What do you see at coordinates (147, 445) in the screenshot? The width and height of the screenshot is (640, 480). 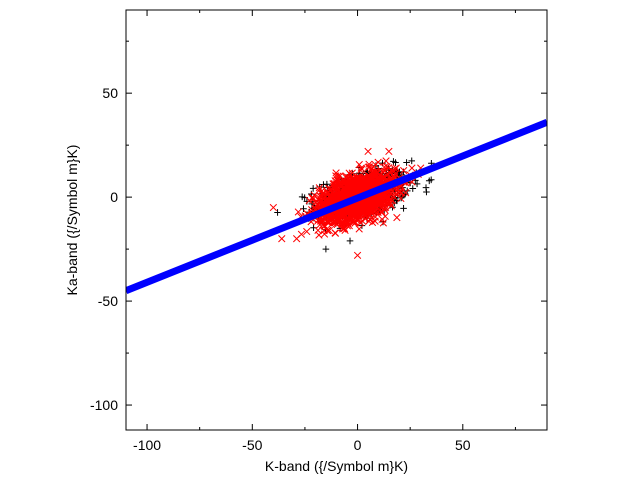 I see `x-tick-label: -100` at bounding box center [147, 445].